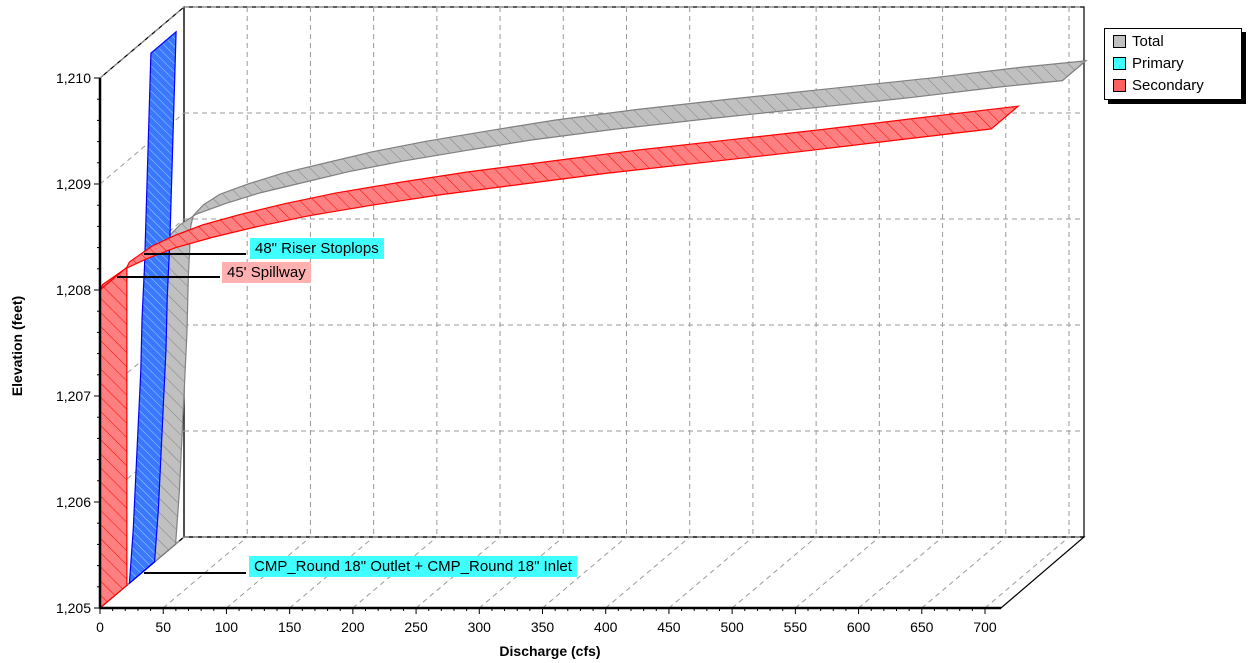  I want to click on y-tick-label: 1,206, so click(73, 502).